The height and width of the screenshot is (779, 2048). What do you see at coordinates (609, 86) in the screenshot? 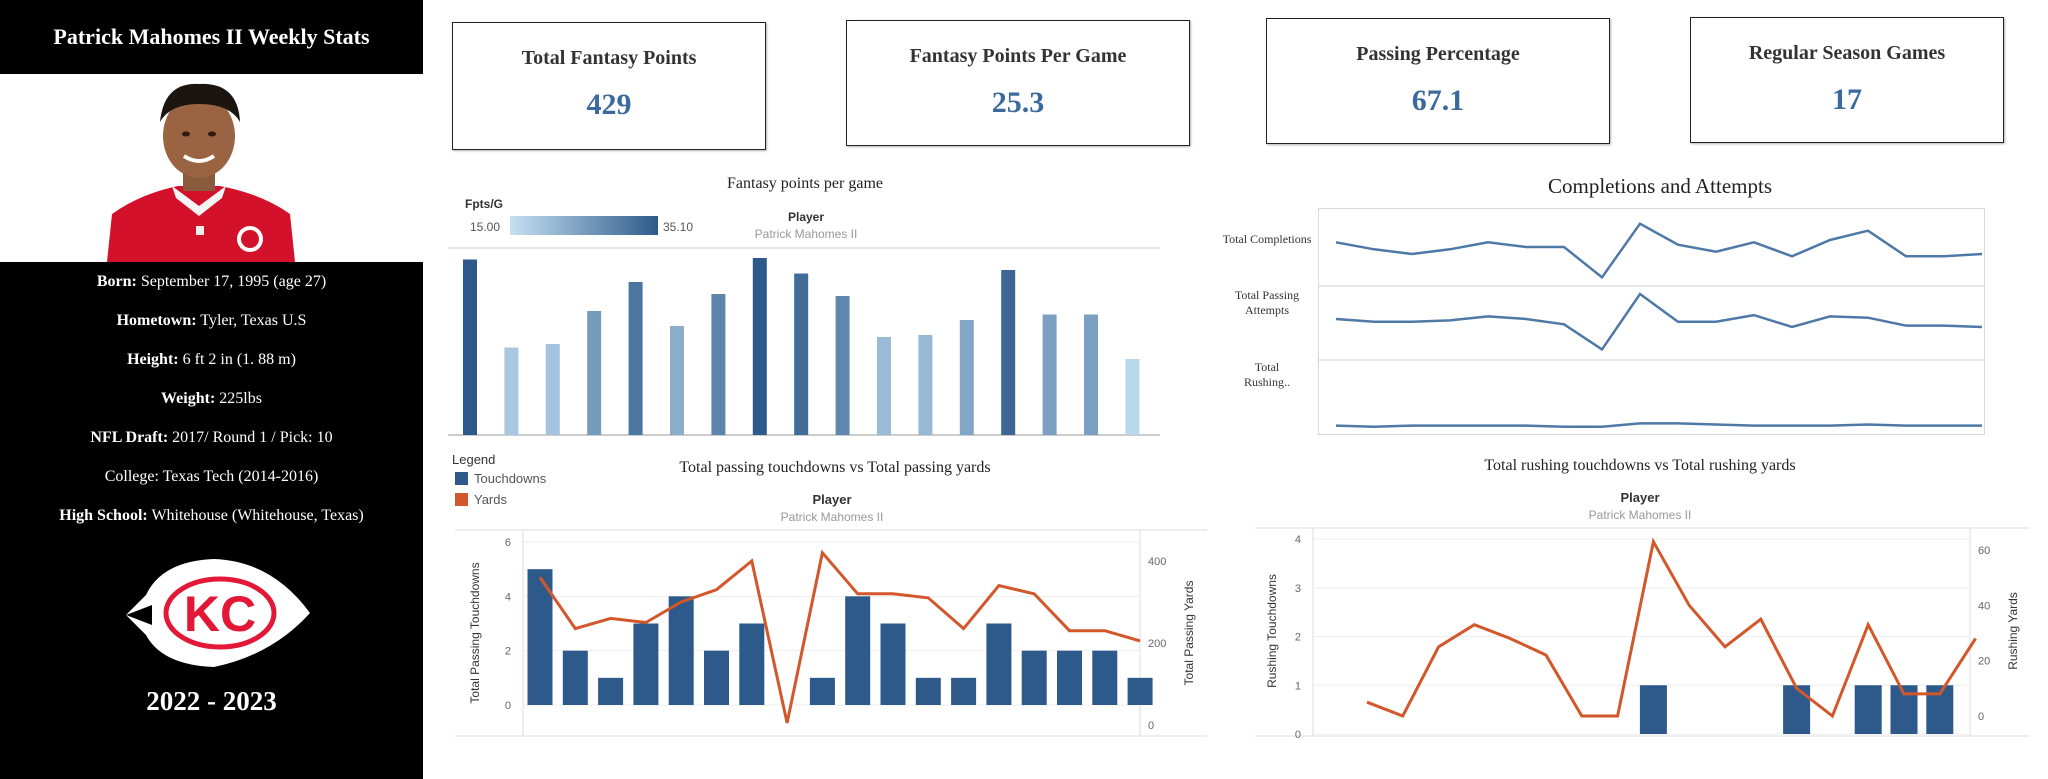
I see `kpi-total-fantasy-points: Total Fantasy Points 429` at bounding box center [609, 86].